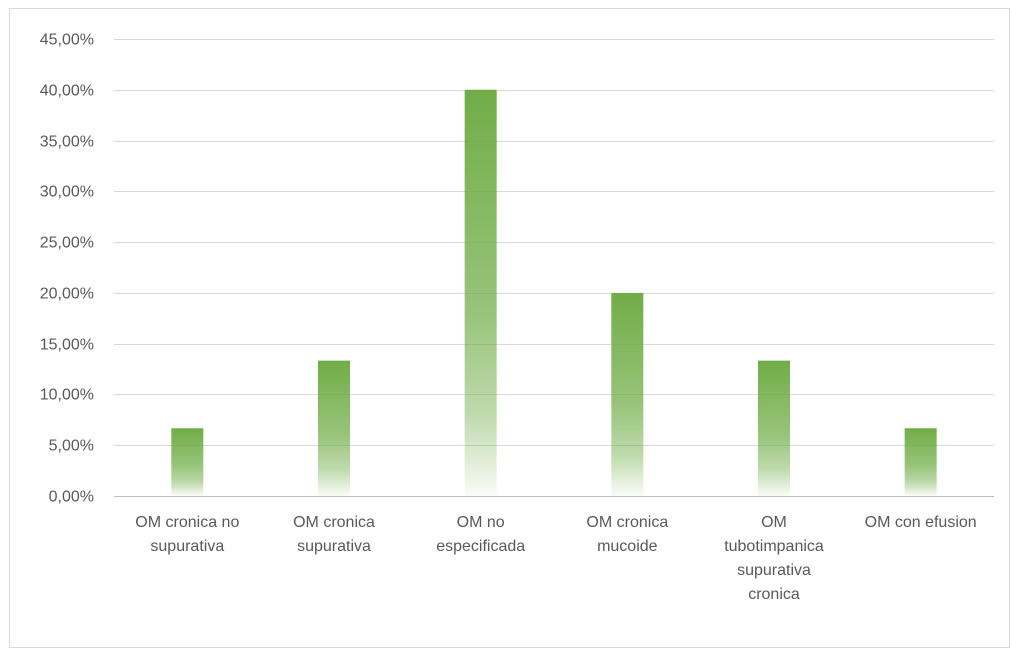 This screenshot has height=649, width=1012. Describe the element at coordinates (187, 534) in the screenshot. I see `x-category-label: OM cronica no supurativa` at that location.